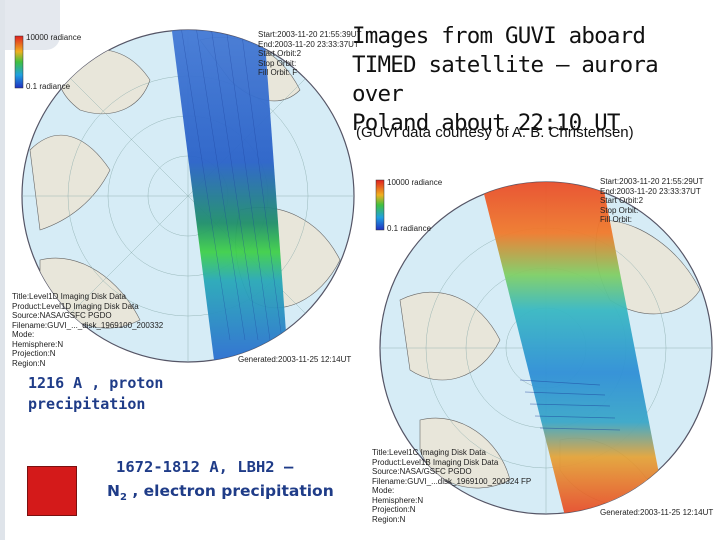  Describe the element at coordinates (54, 37) in the screenshot. I see `map-left-colorbar-top-label: 10000 radiance` at that location.